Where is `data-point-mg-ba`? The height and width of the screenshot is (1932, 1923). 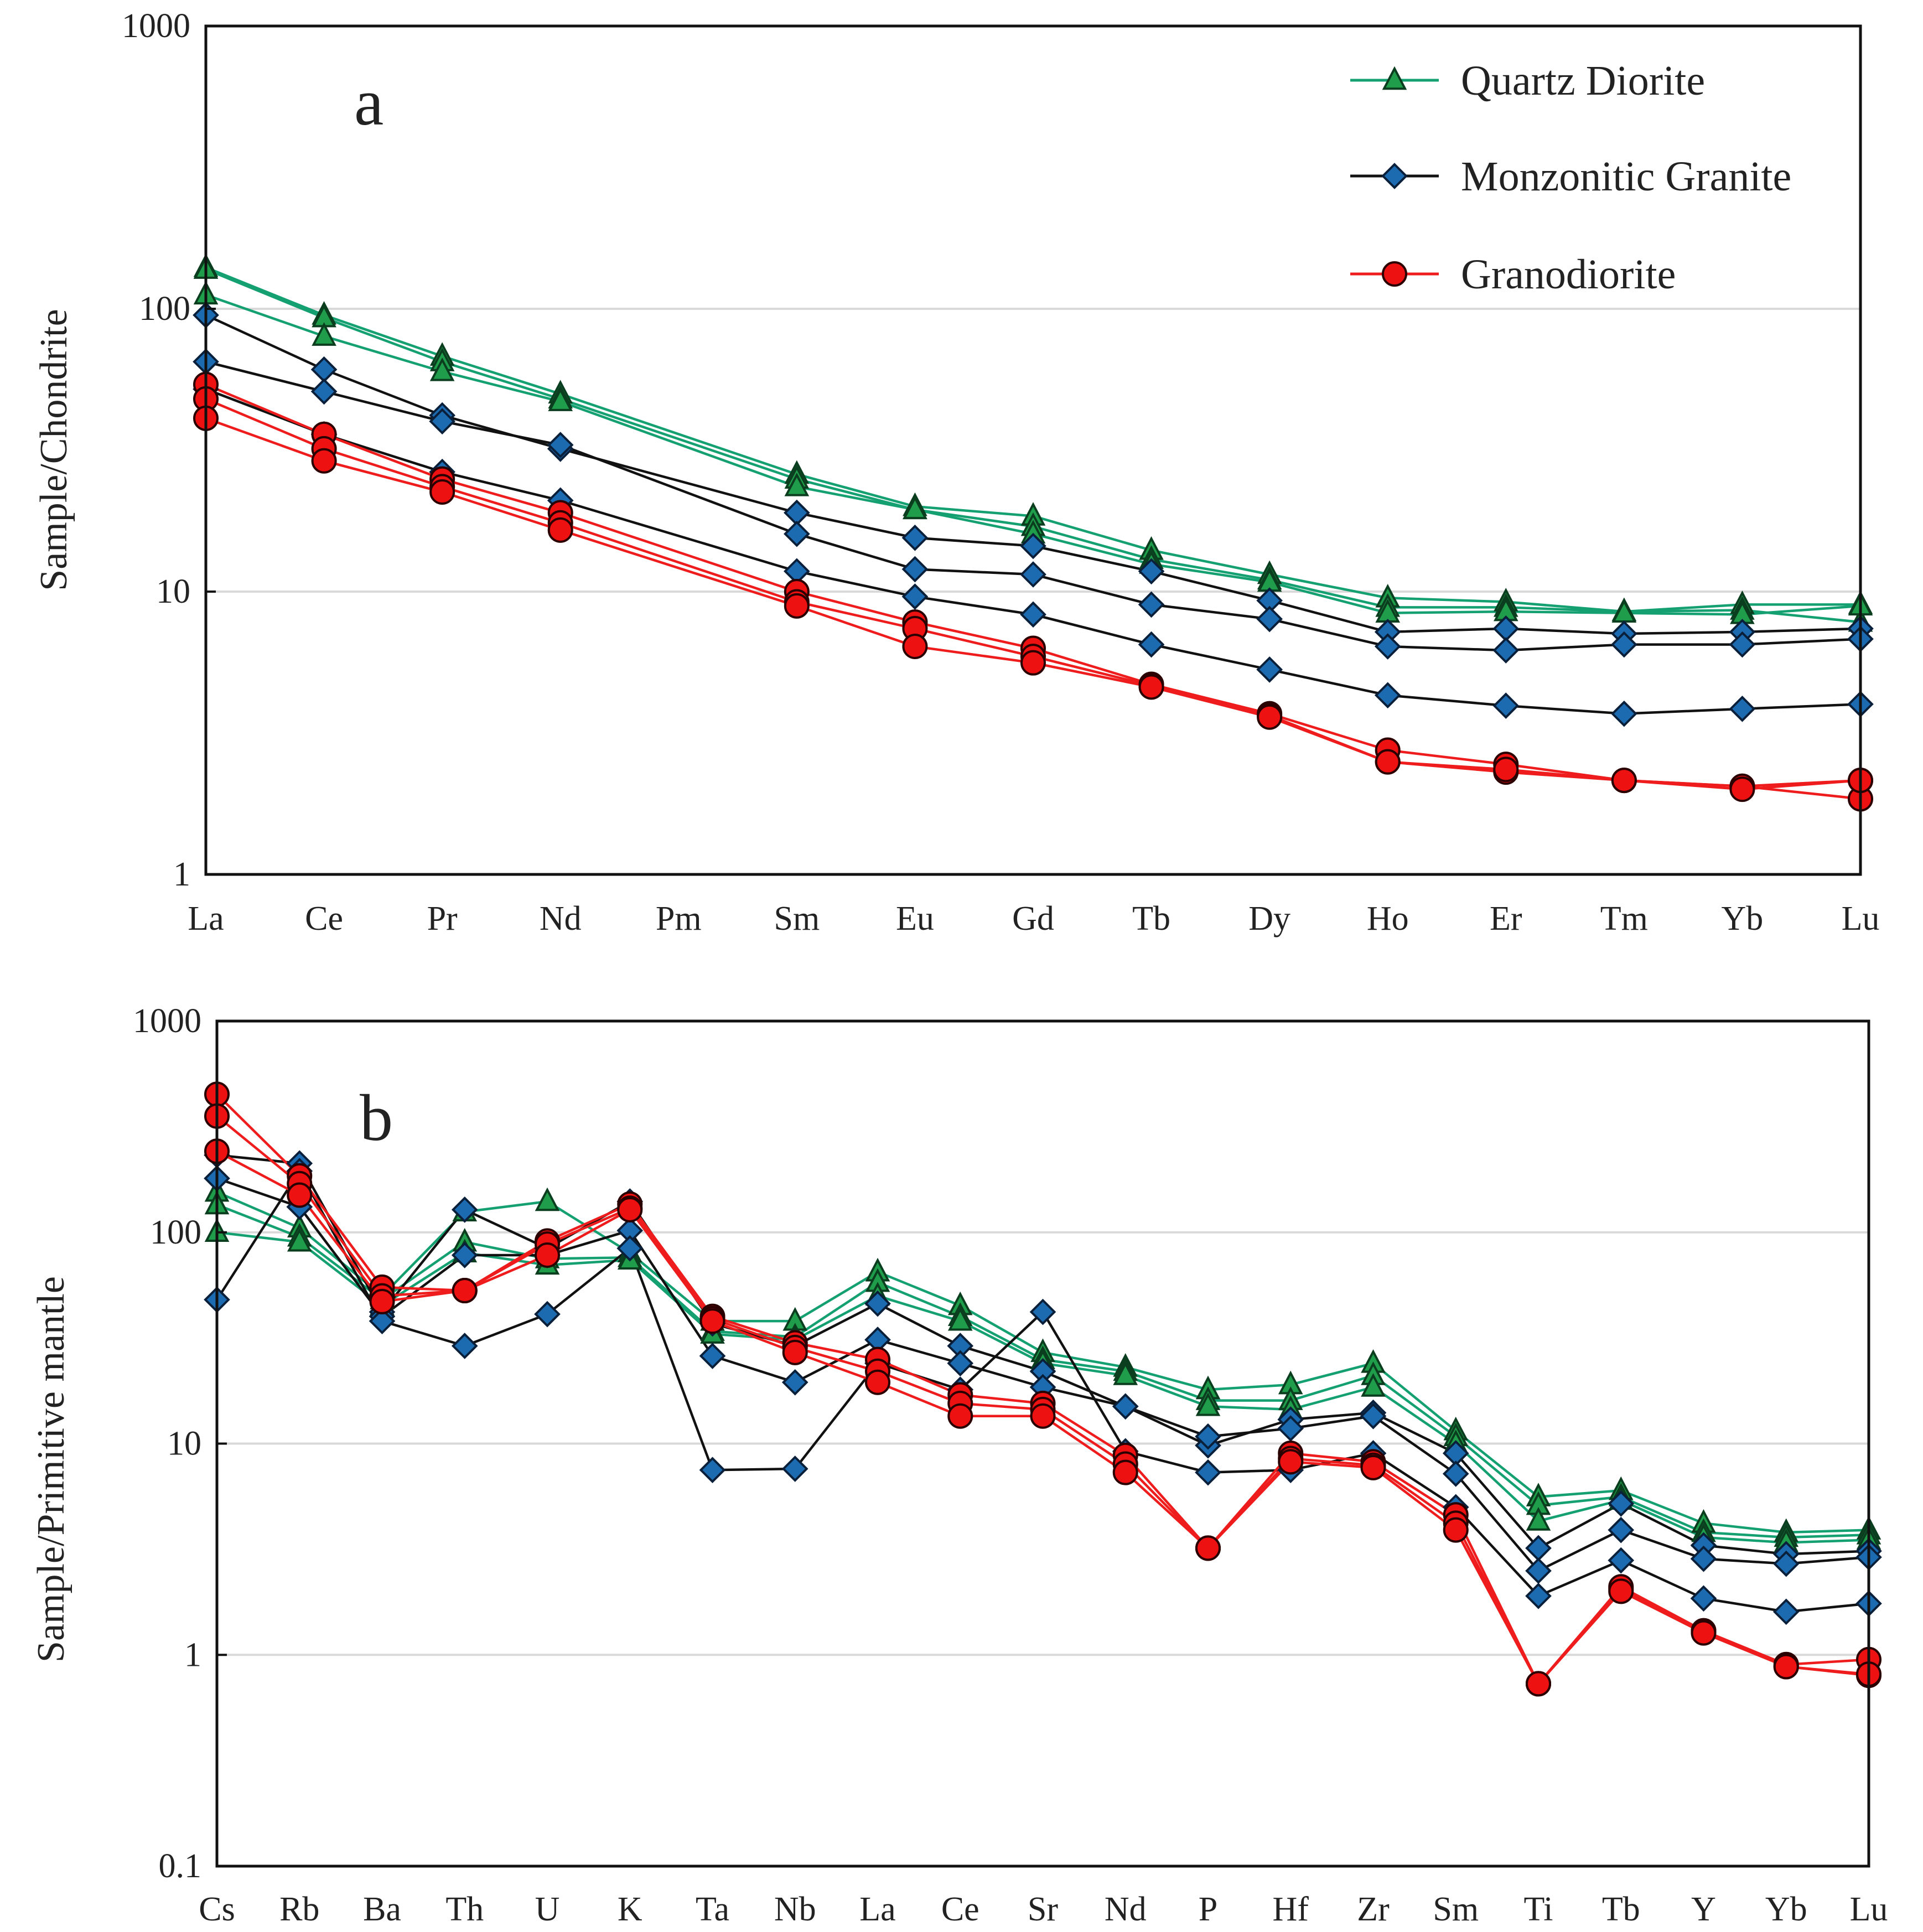 data-point-mg-ba is located at coordinates (382, 1321).